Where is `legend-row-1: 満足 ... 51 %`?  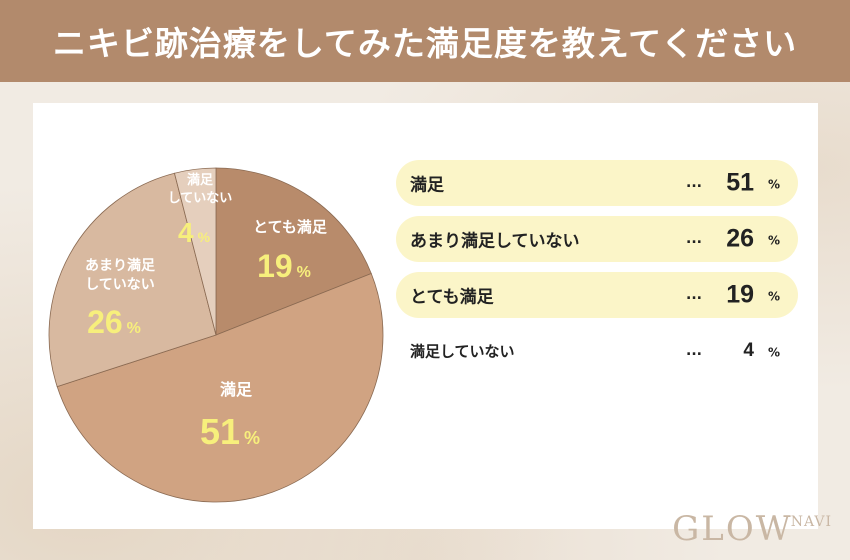
legend-row-1: 満足 ... 51 % is located at coordinates (597, 183).